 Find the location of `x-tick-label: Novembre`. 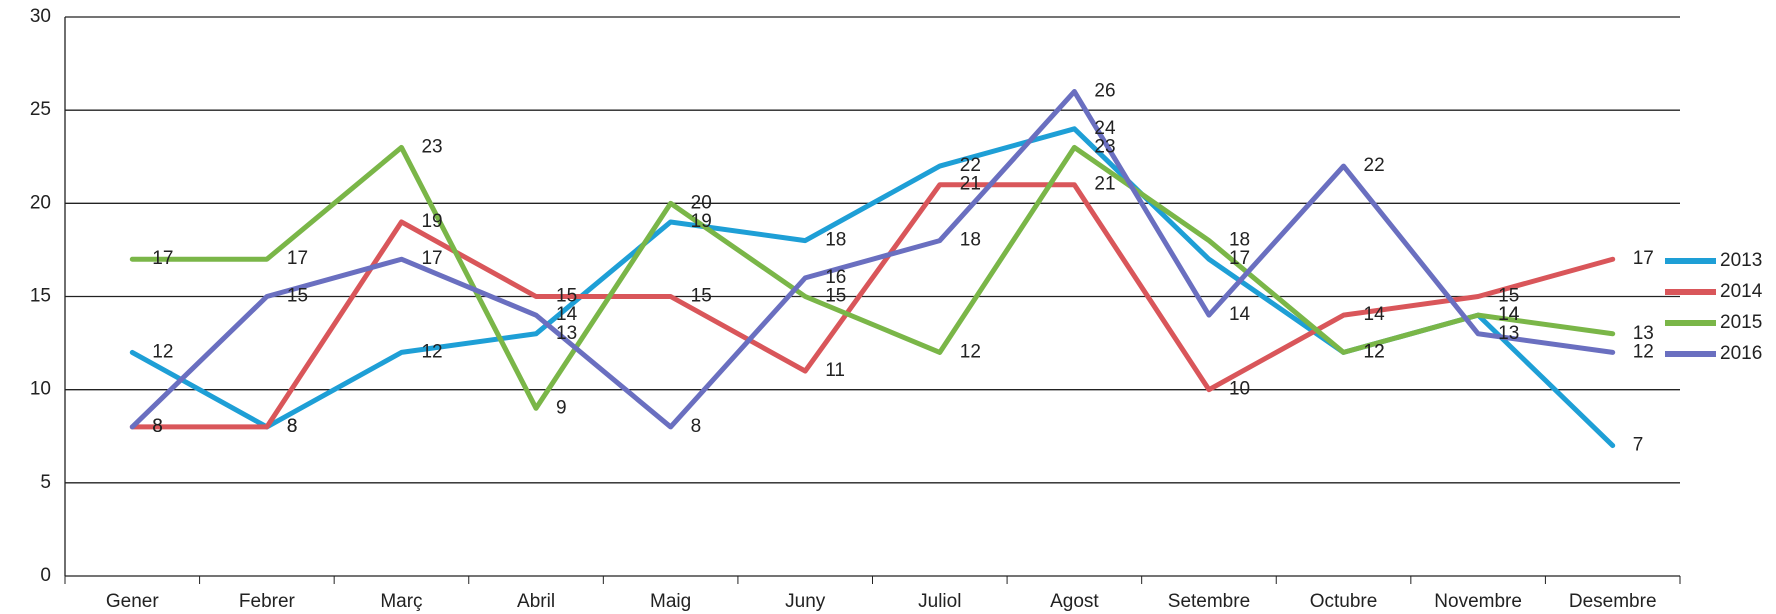

x-tick-label: Novembre is located at coordinates (1478, 601).